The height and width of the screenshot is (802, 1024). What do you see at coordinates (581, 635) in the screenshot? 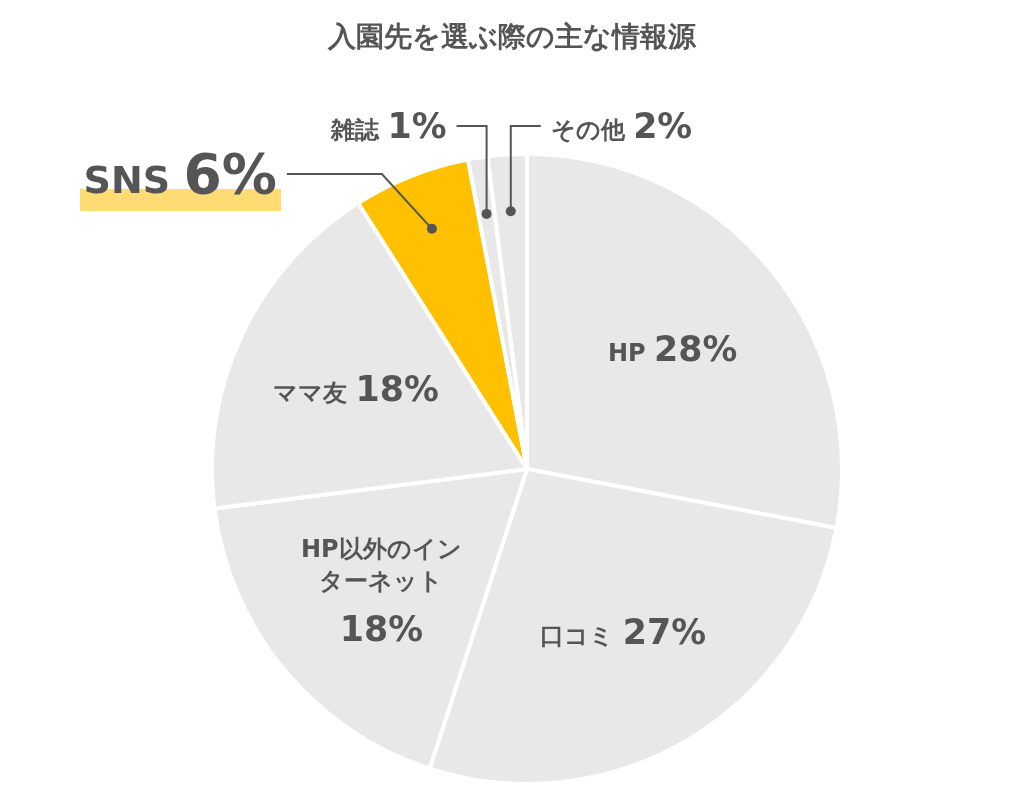
I see `slice-label: 口コミ` at bounding box center [581, 635].